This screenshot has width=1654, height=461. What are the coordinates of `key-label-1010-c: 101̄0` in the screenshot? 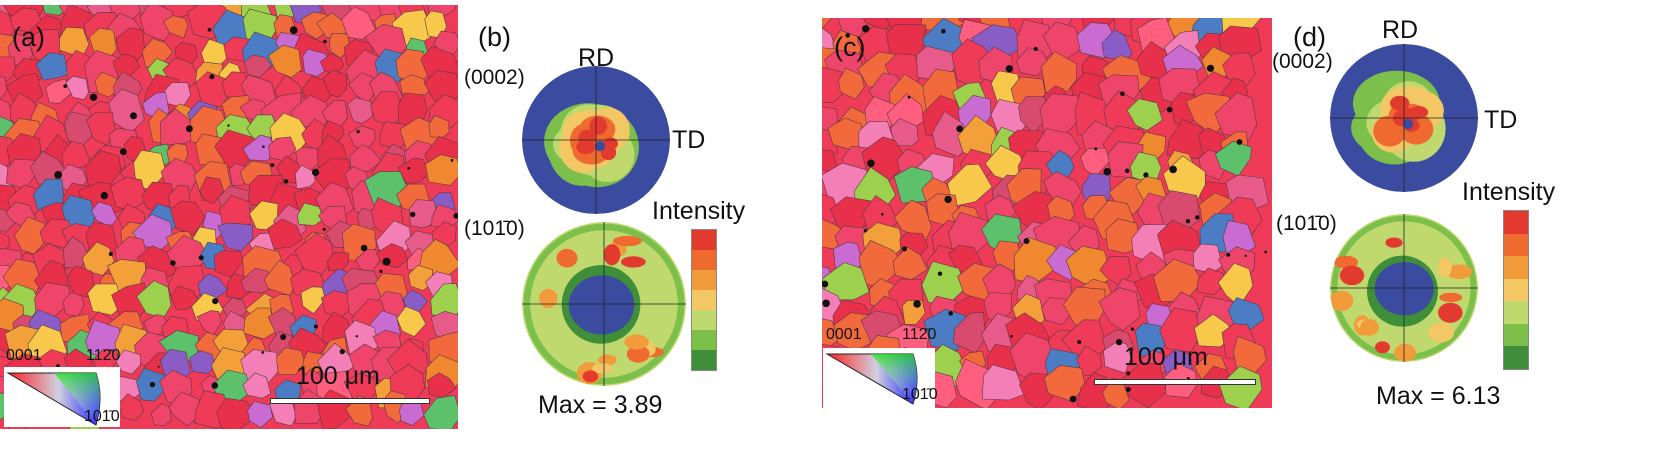 It's located at (920, 394).